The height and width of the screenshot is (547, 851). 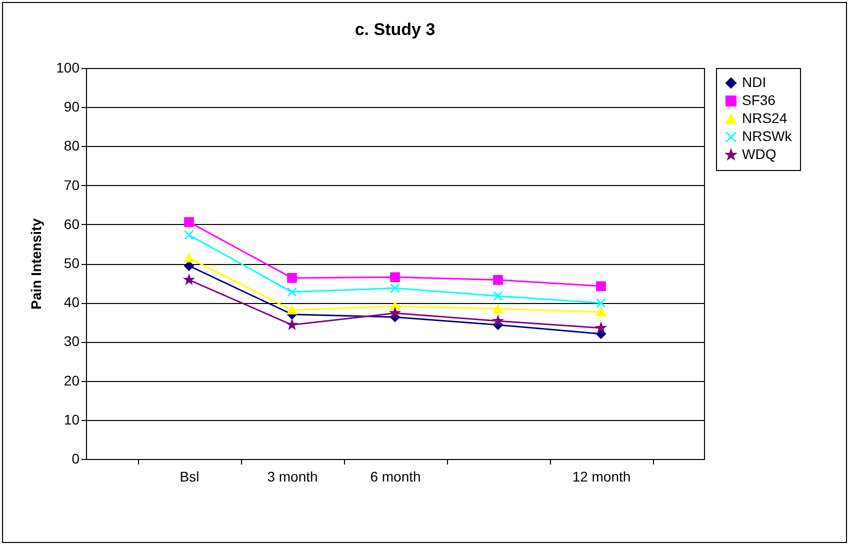 What do you see at coordinates (72, 419) in the screenshot?
I see `y-tick-label: 10` at bounding box center [72, 419].